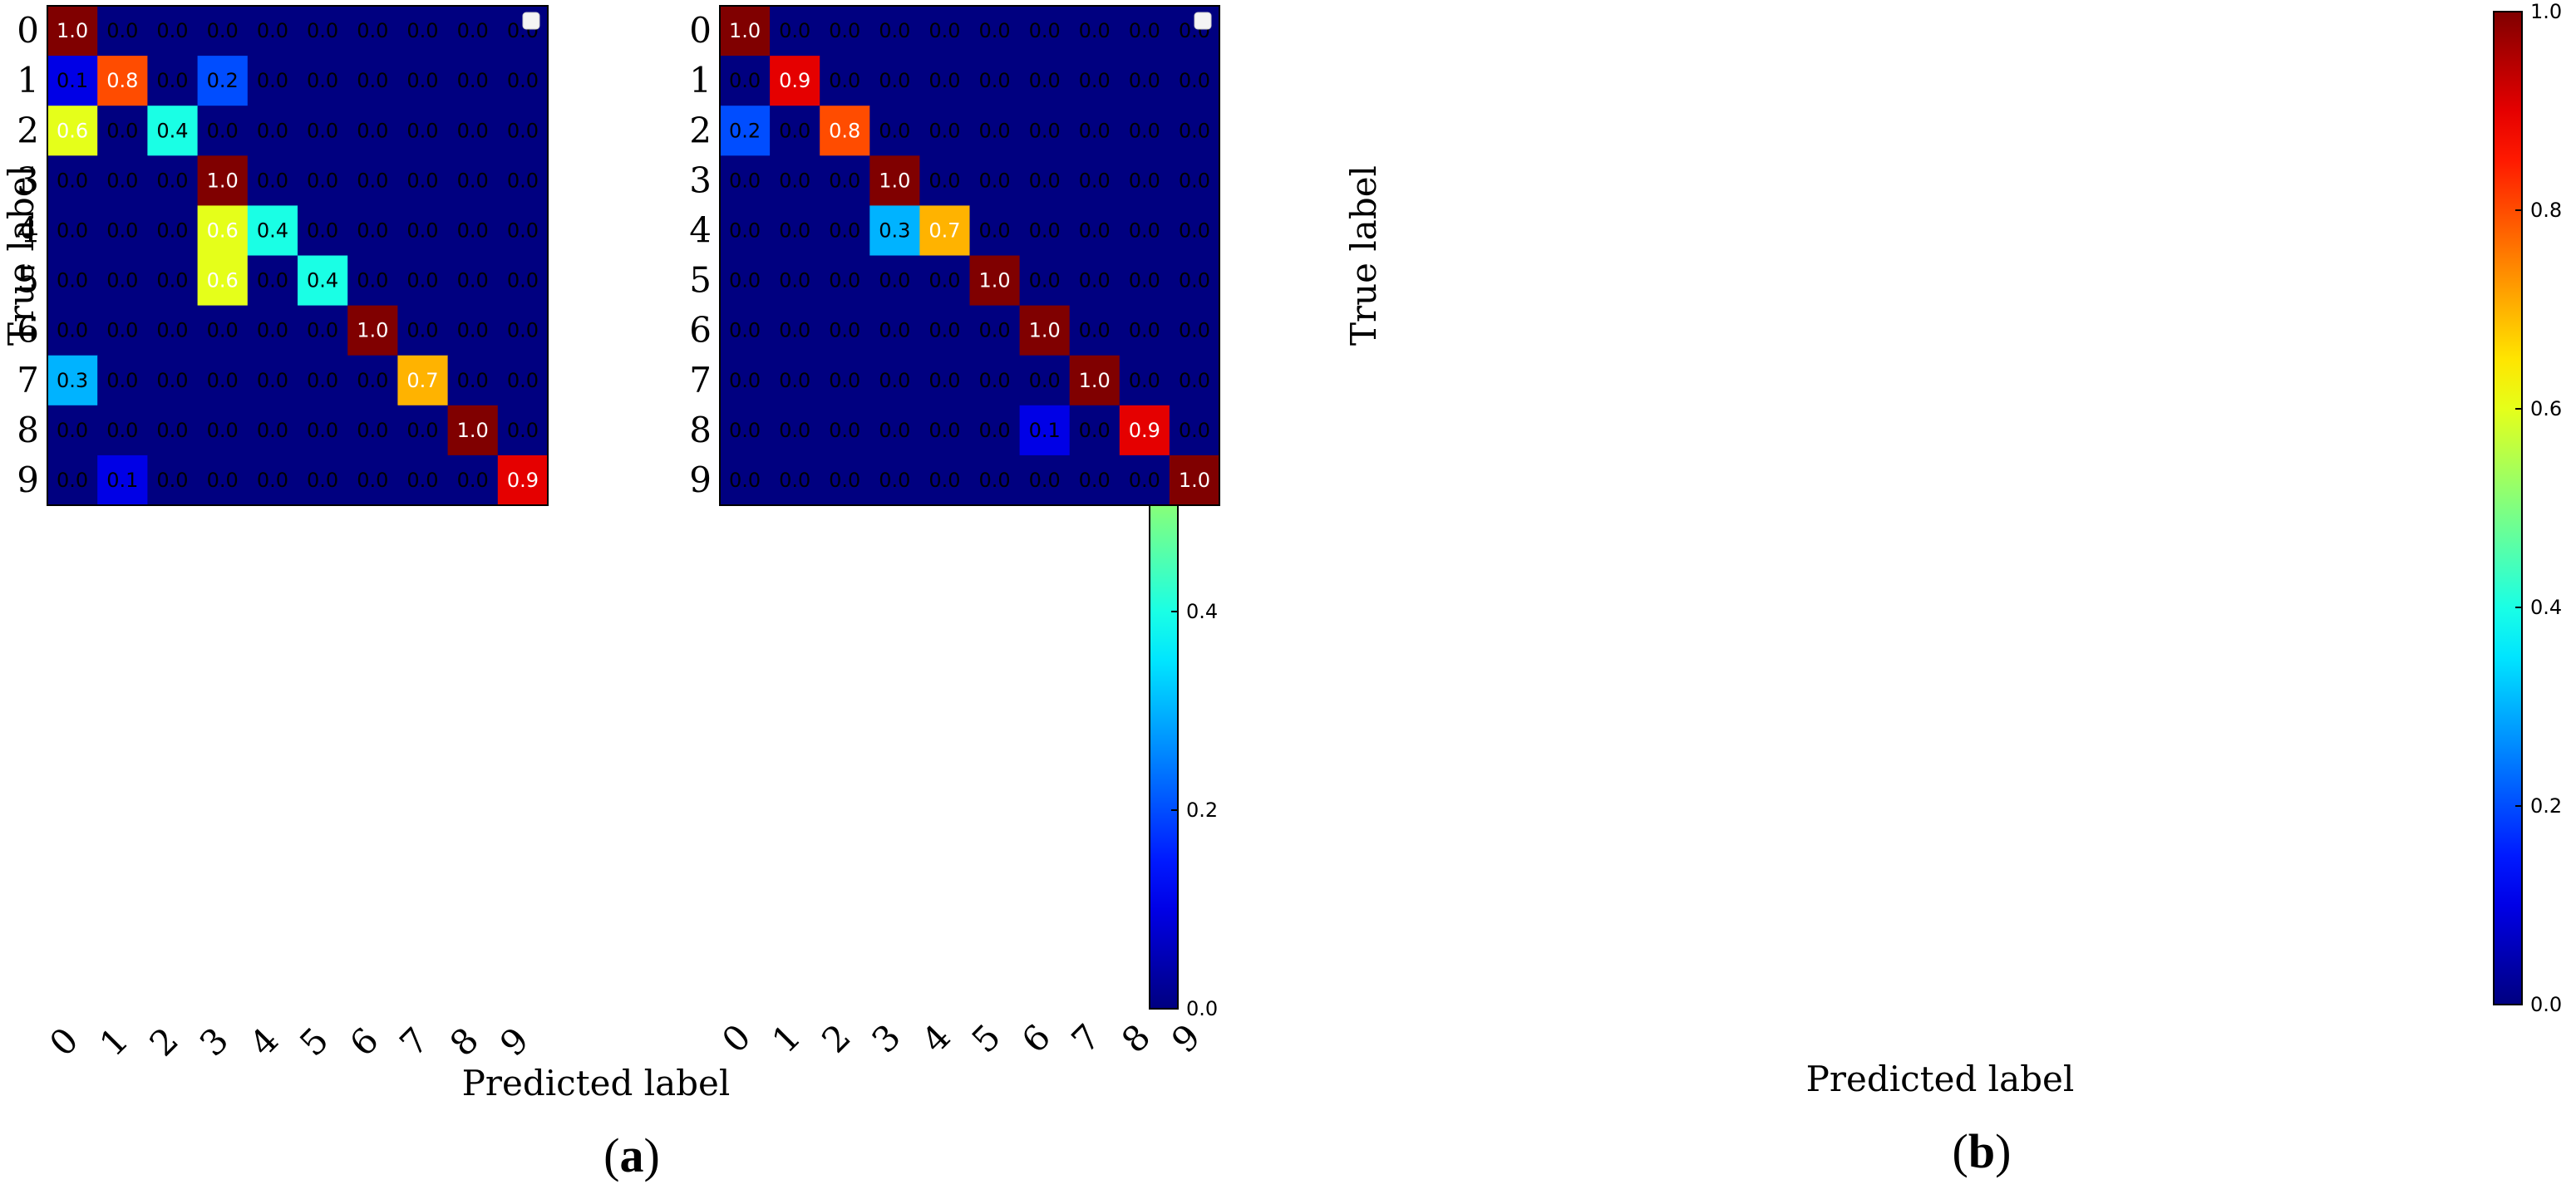  What do you see at coordinates (122, 480) in the screenshot?
I see `cell-value-label: 0.1` at bounding box center [122, 480].